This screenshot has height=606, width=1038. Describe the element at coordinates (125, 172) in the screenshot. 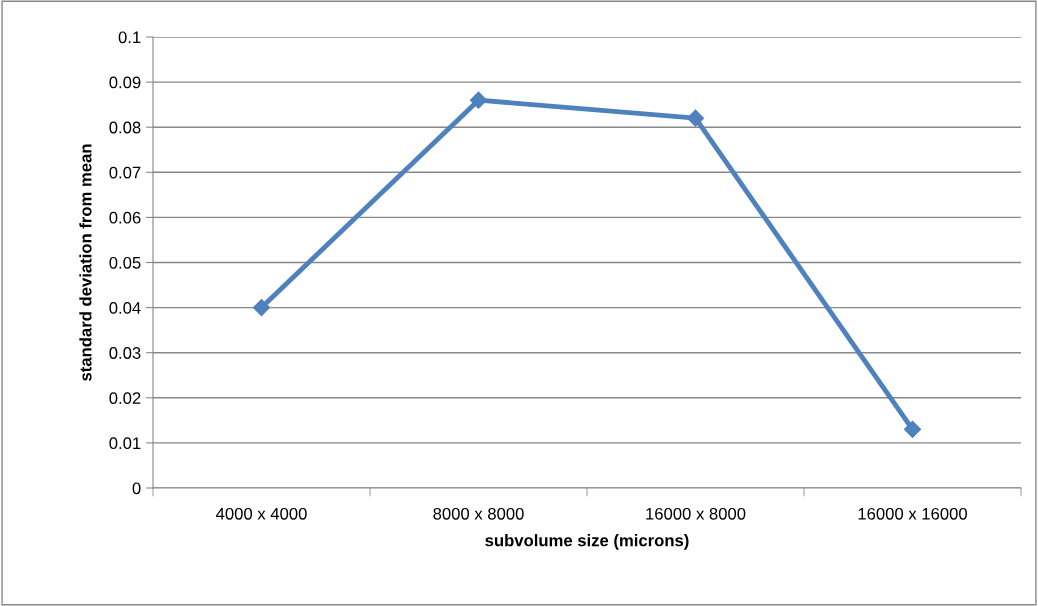

I see `y-tick-label: 0.07` at that location.